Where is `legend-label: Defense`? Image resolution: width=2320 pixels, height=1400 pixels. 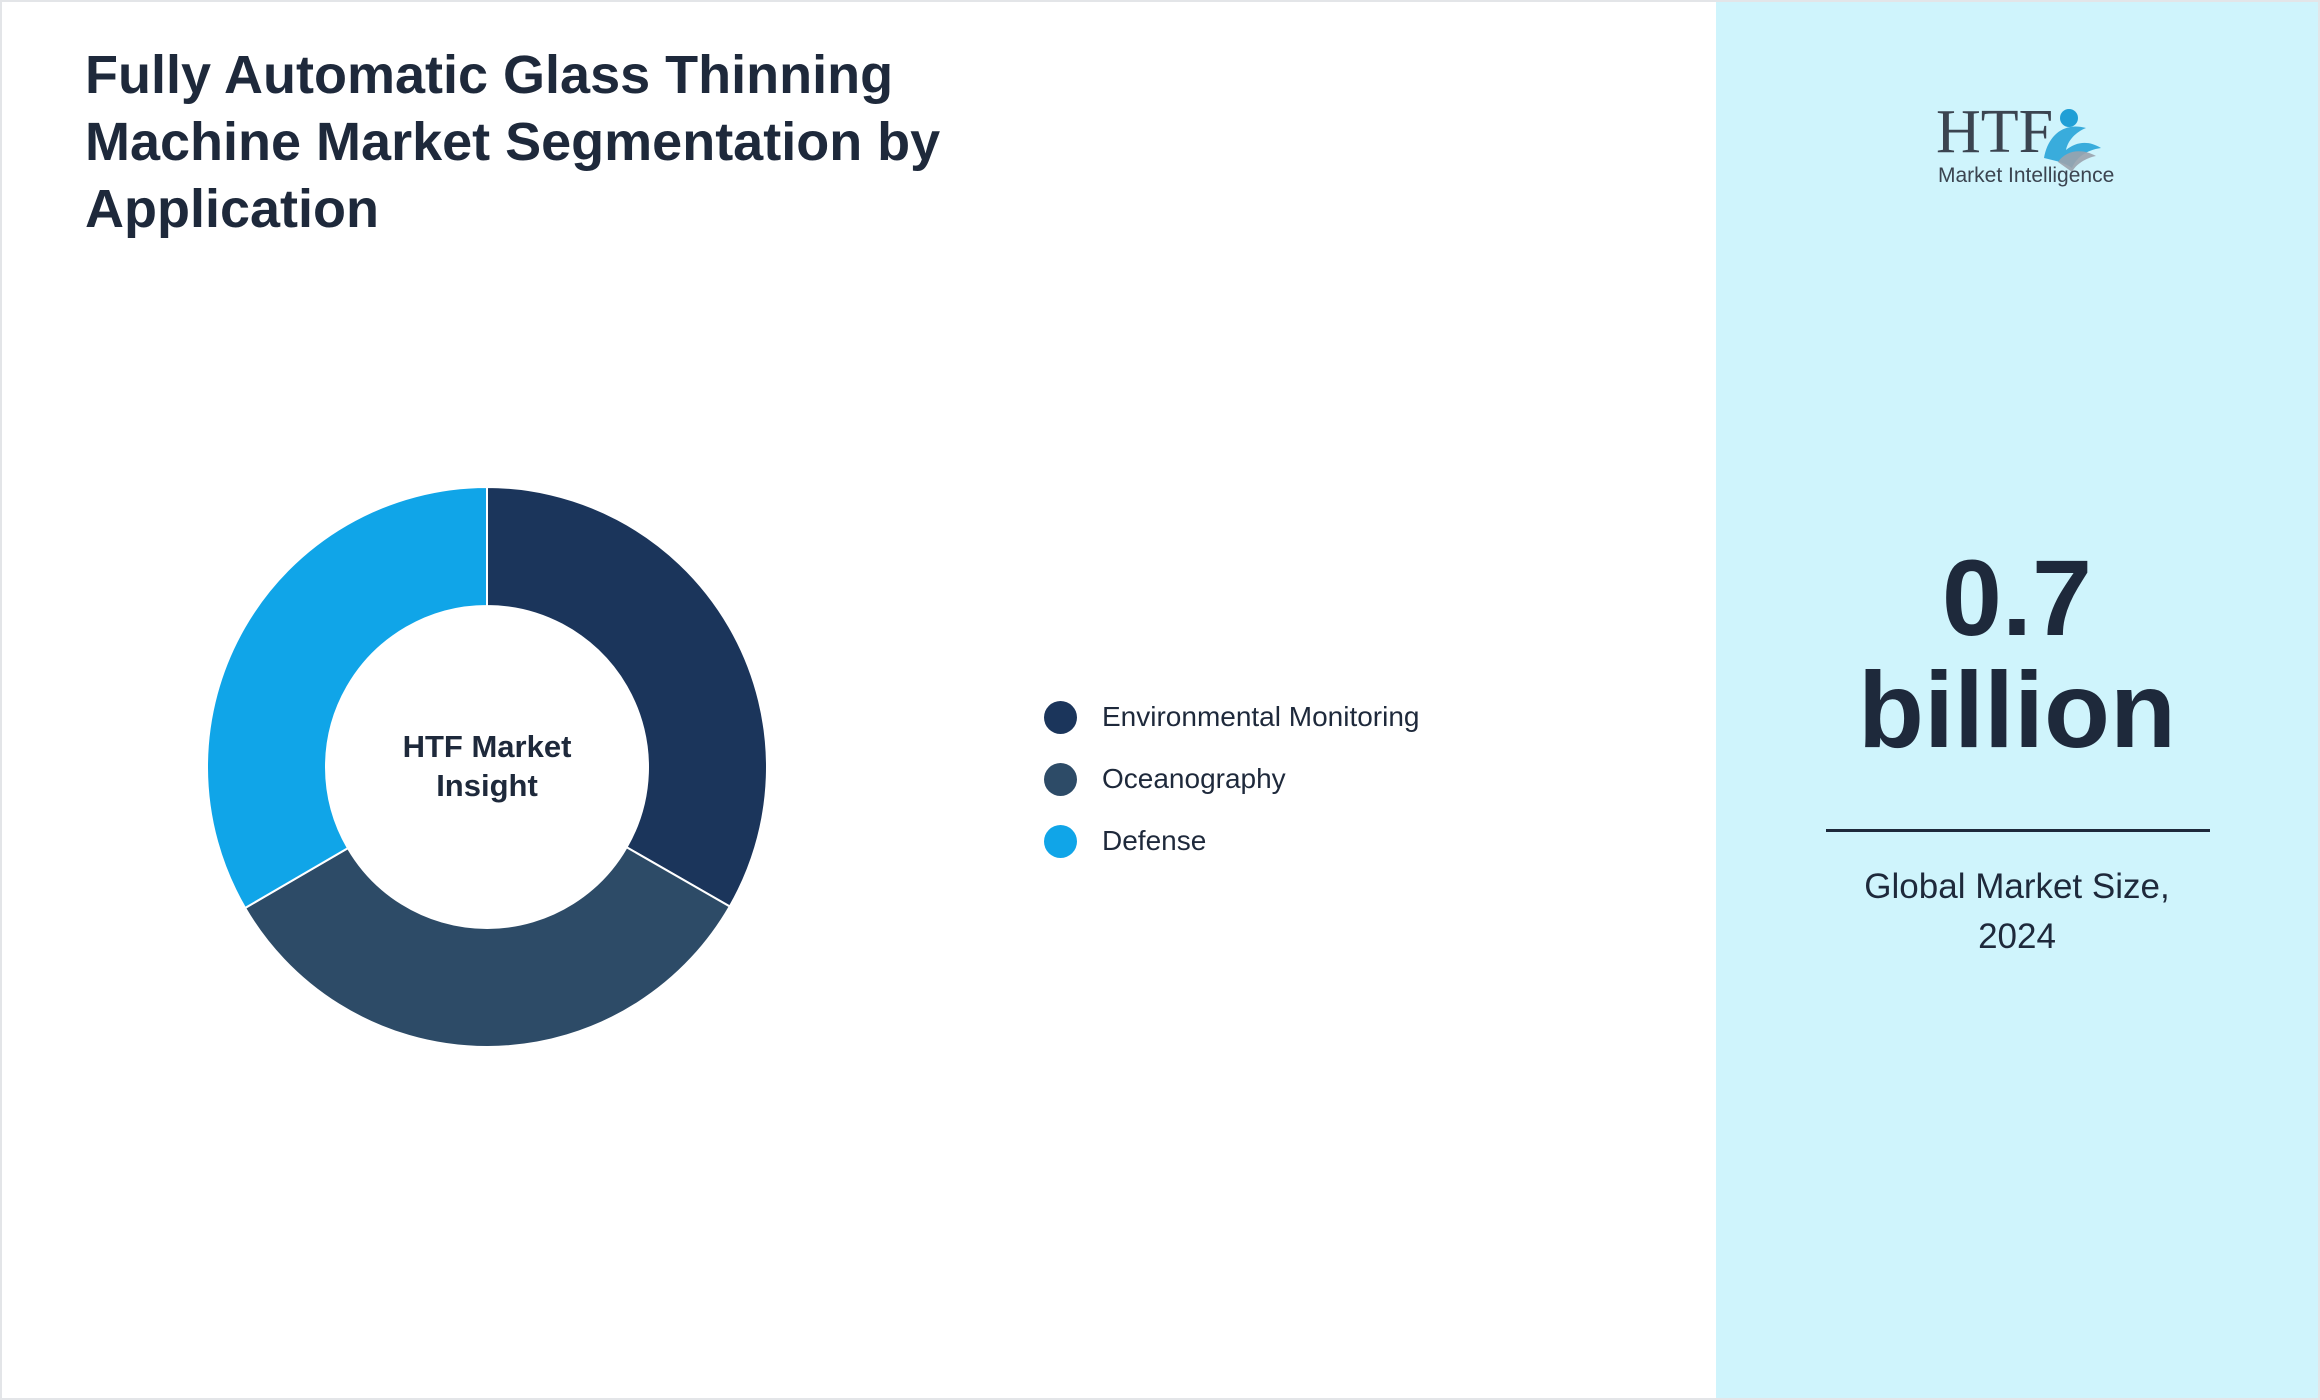 legend-label: Defense is located at coordinates (1154, 840).